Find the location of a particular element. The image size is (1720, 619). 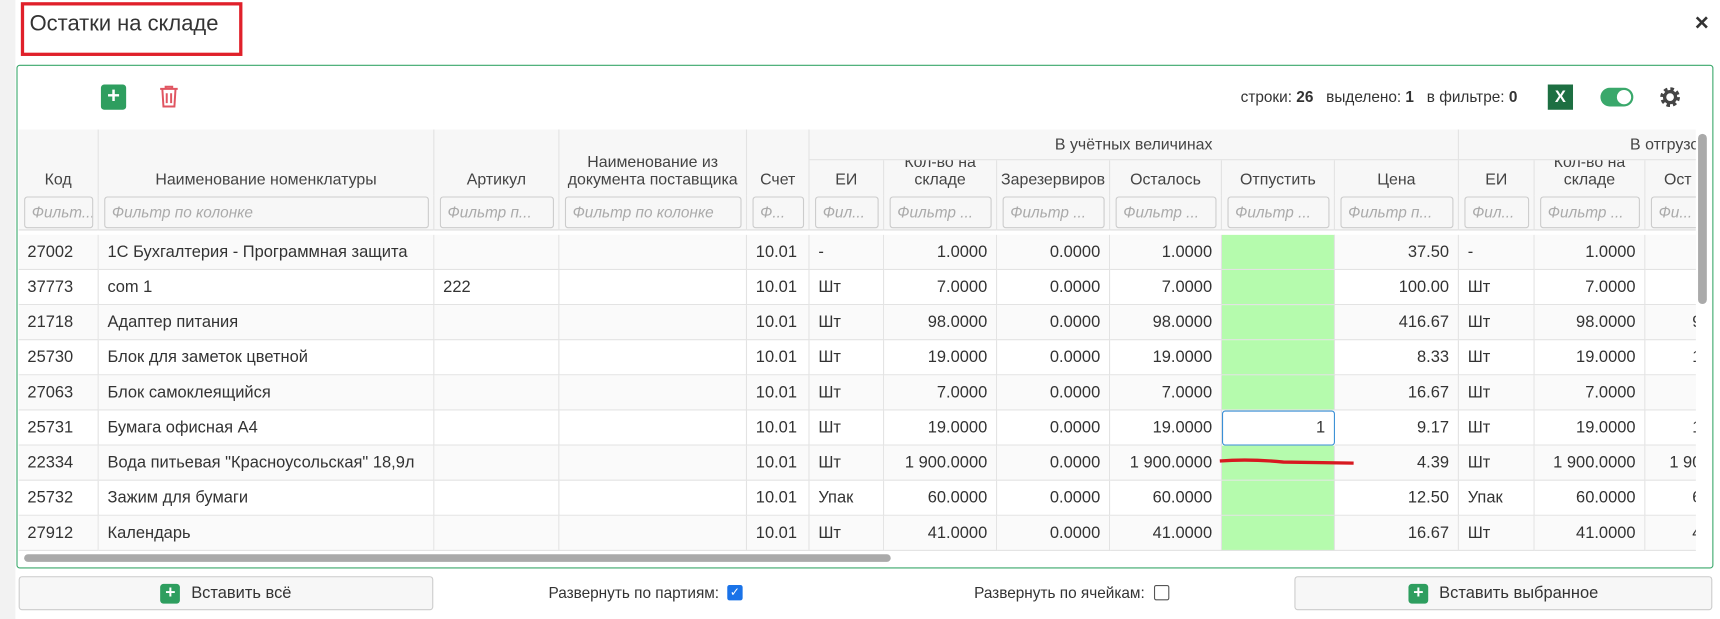

background-strip is located at coordinates (8, 309).